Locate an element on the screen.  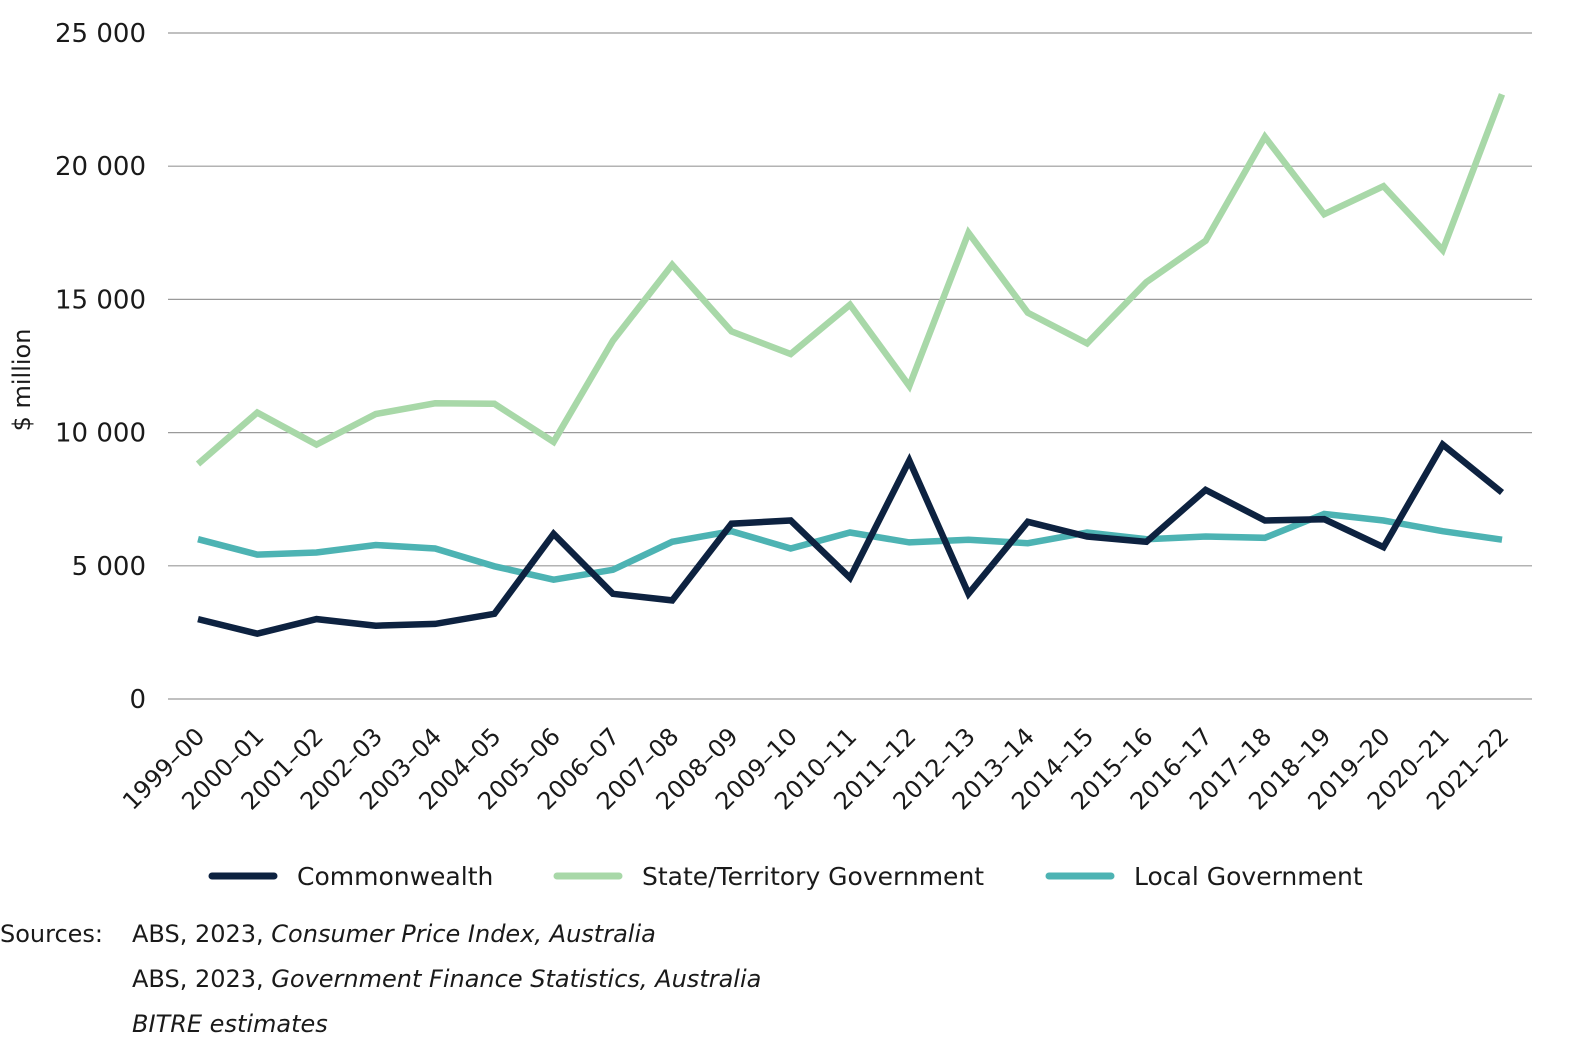
y-tick-label: 0 is located at coordinates (137, 700).